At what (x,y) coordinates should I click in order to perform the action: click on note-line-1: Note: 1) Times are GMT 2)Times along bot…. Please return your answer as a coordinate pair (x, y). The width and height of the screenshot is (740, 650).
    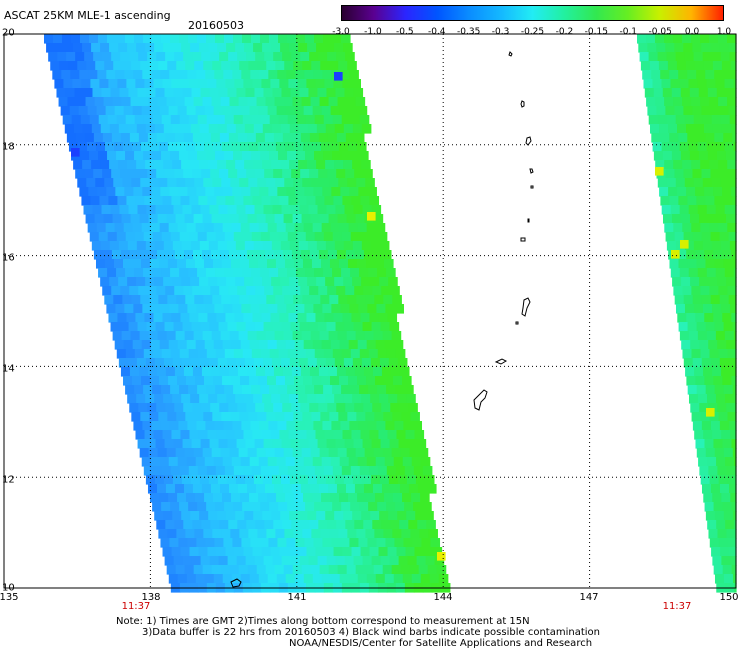
    Looking at the image, I should click on (323, 621).